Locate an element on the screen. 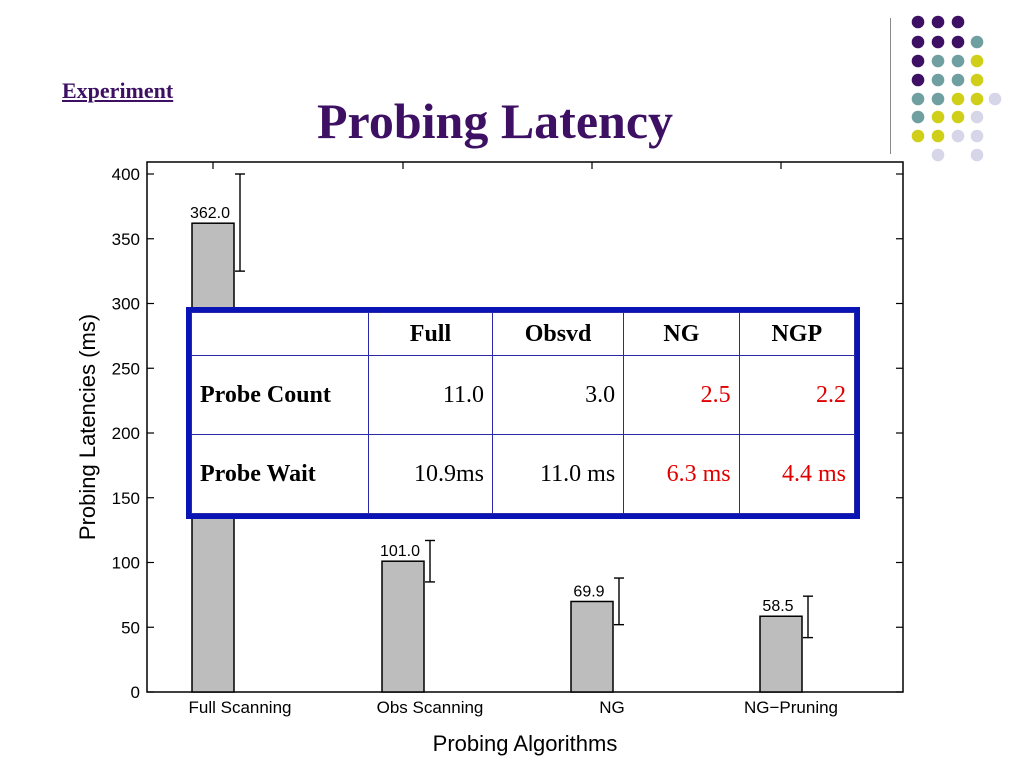 The height and width of the screenshot is (768, 1024). x-category-label: Full Scanning is located at coordinates (239, 707).